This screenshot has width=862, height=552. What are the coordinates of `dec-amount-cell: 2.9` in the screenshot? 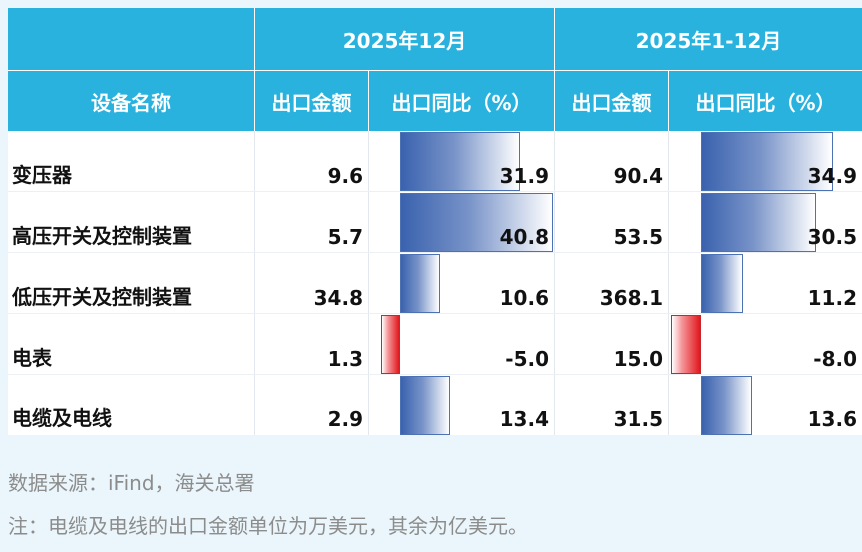 It's located at (345, 419).